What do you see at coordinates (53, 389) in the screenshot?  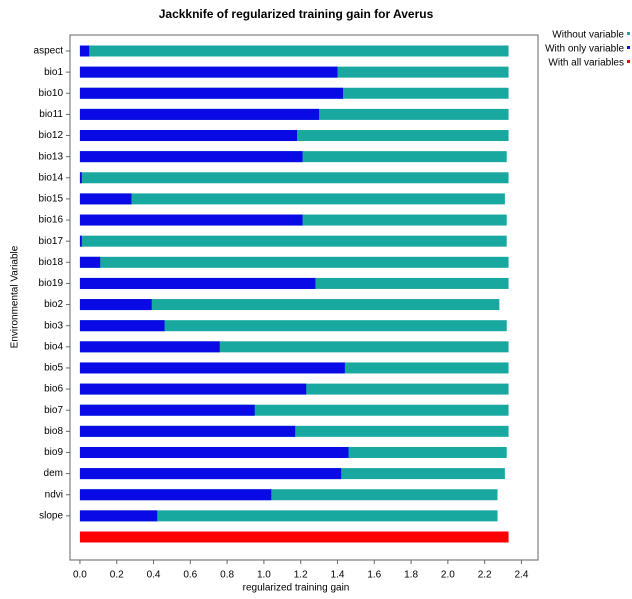 I see `y-tick-label: bio6` at bounding box center [53, 389].